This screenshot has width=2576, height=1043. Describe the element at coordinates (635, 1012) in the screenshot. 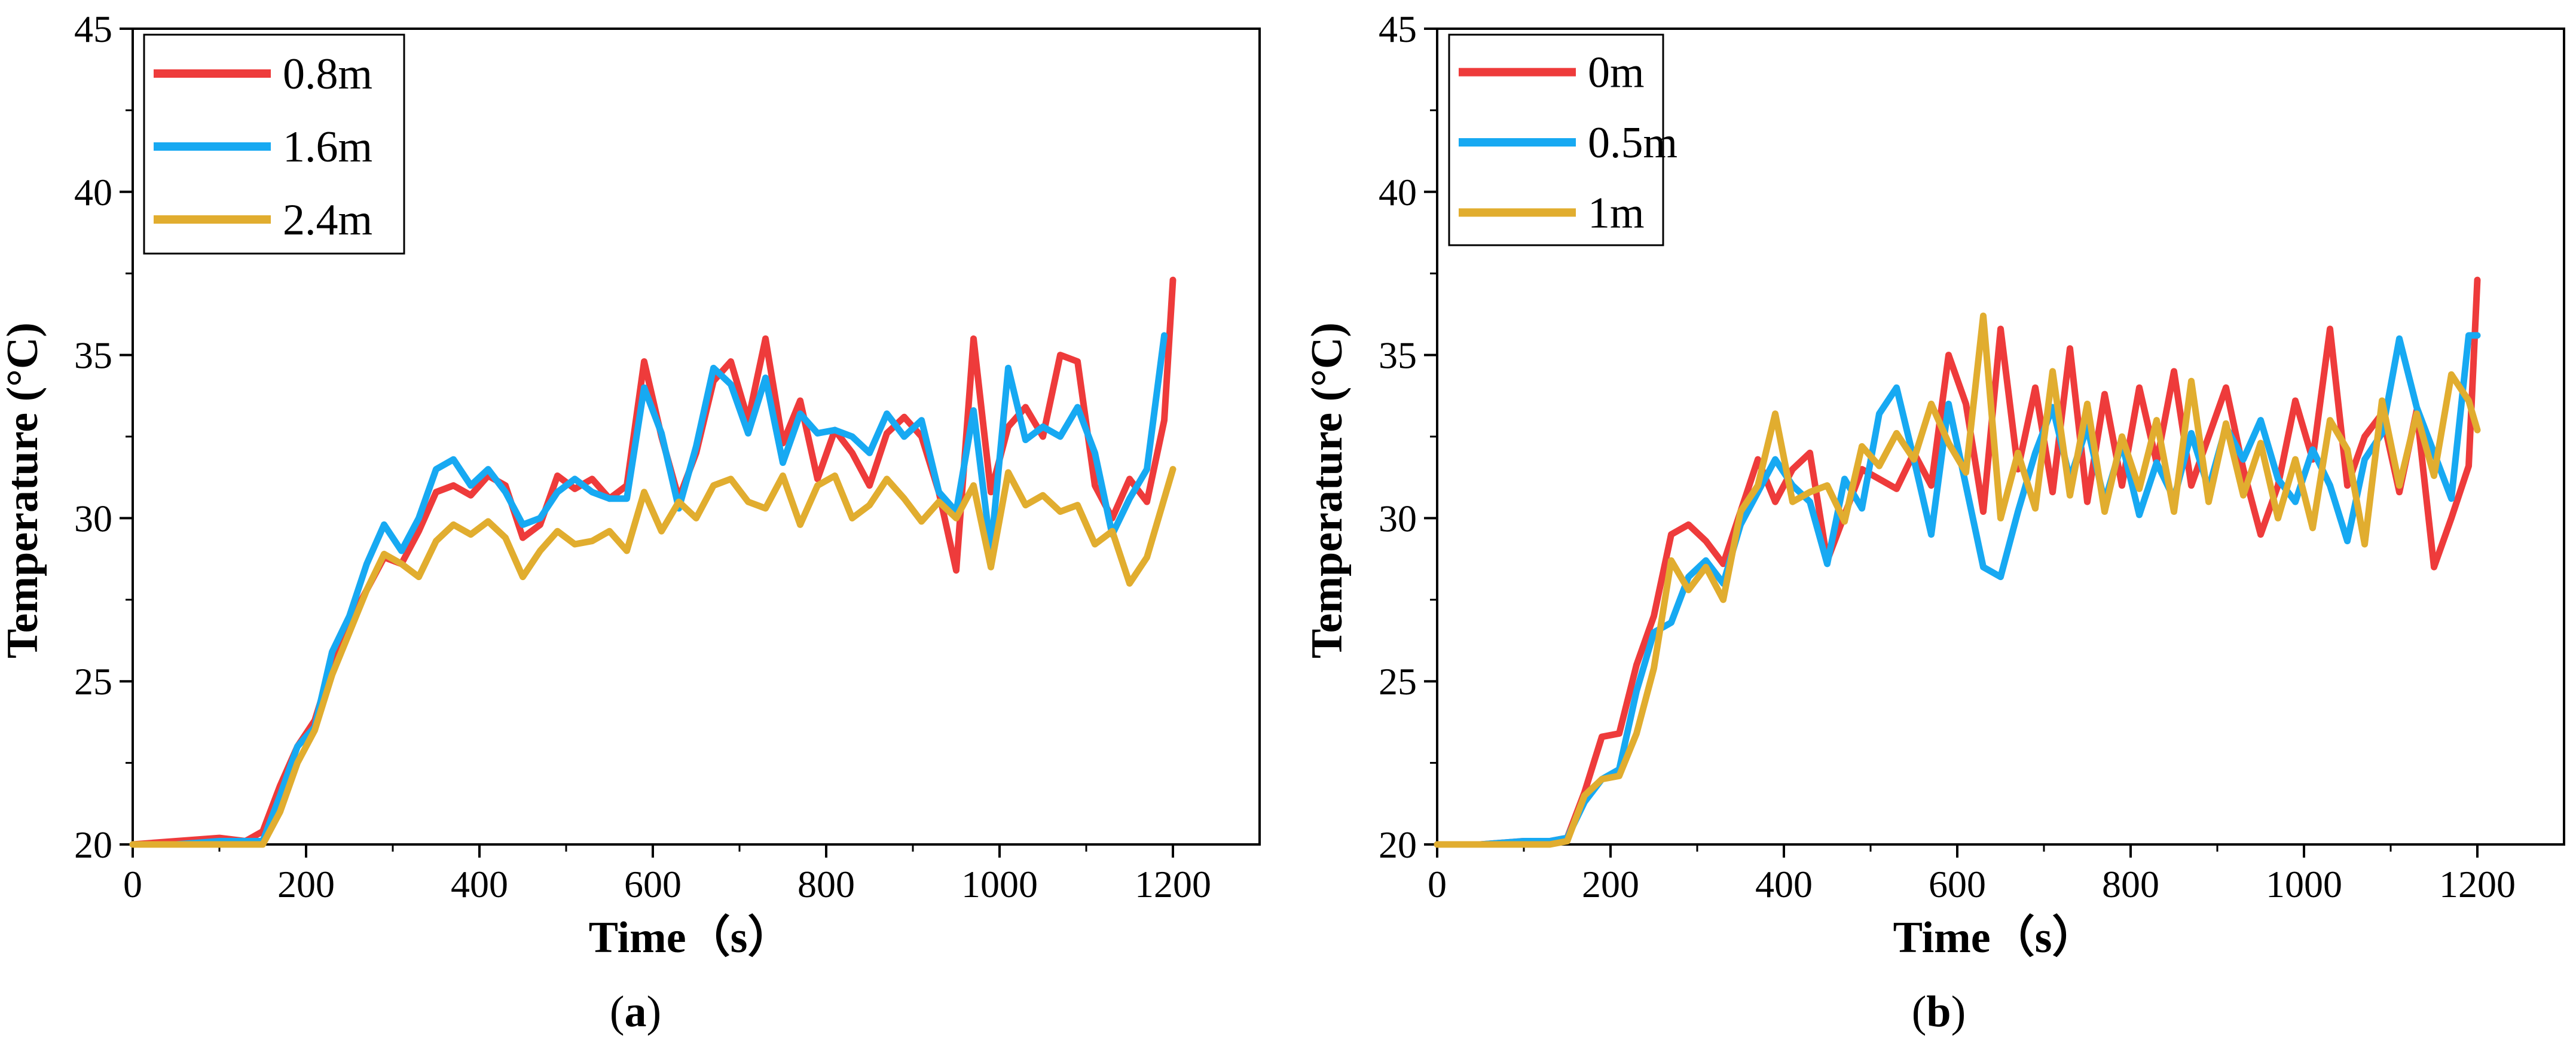

I see `panel-label: (a)` at that location.